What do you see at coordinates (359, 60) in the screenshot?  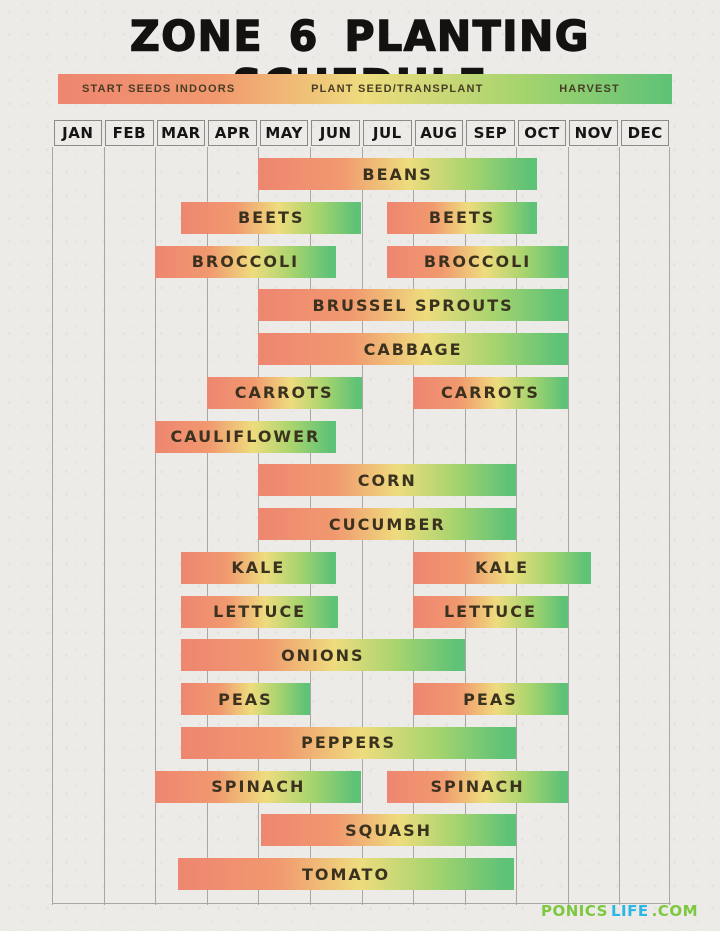 I see `page-title: ZONE 6 PLANTING SCHEDULE` at bounding box center [359, 60].